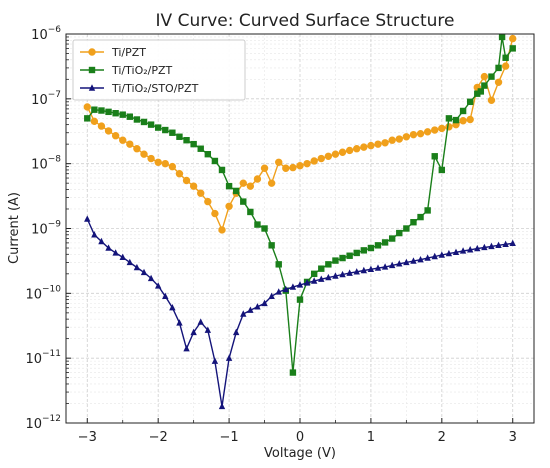  I want to click on x-axis: −3 −2 −1 0 1 2 3, so click(297, 431).